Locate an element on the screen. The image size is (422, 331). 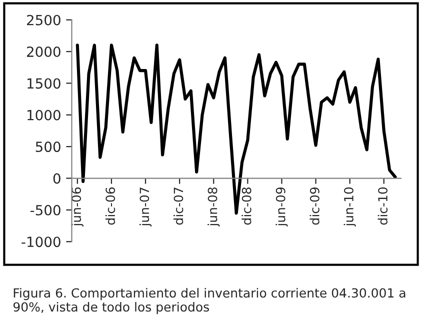
x-tick-label: dic-06 is located at coordinates (110, 206).